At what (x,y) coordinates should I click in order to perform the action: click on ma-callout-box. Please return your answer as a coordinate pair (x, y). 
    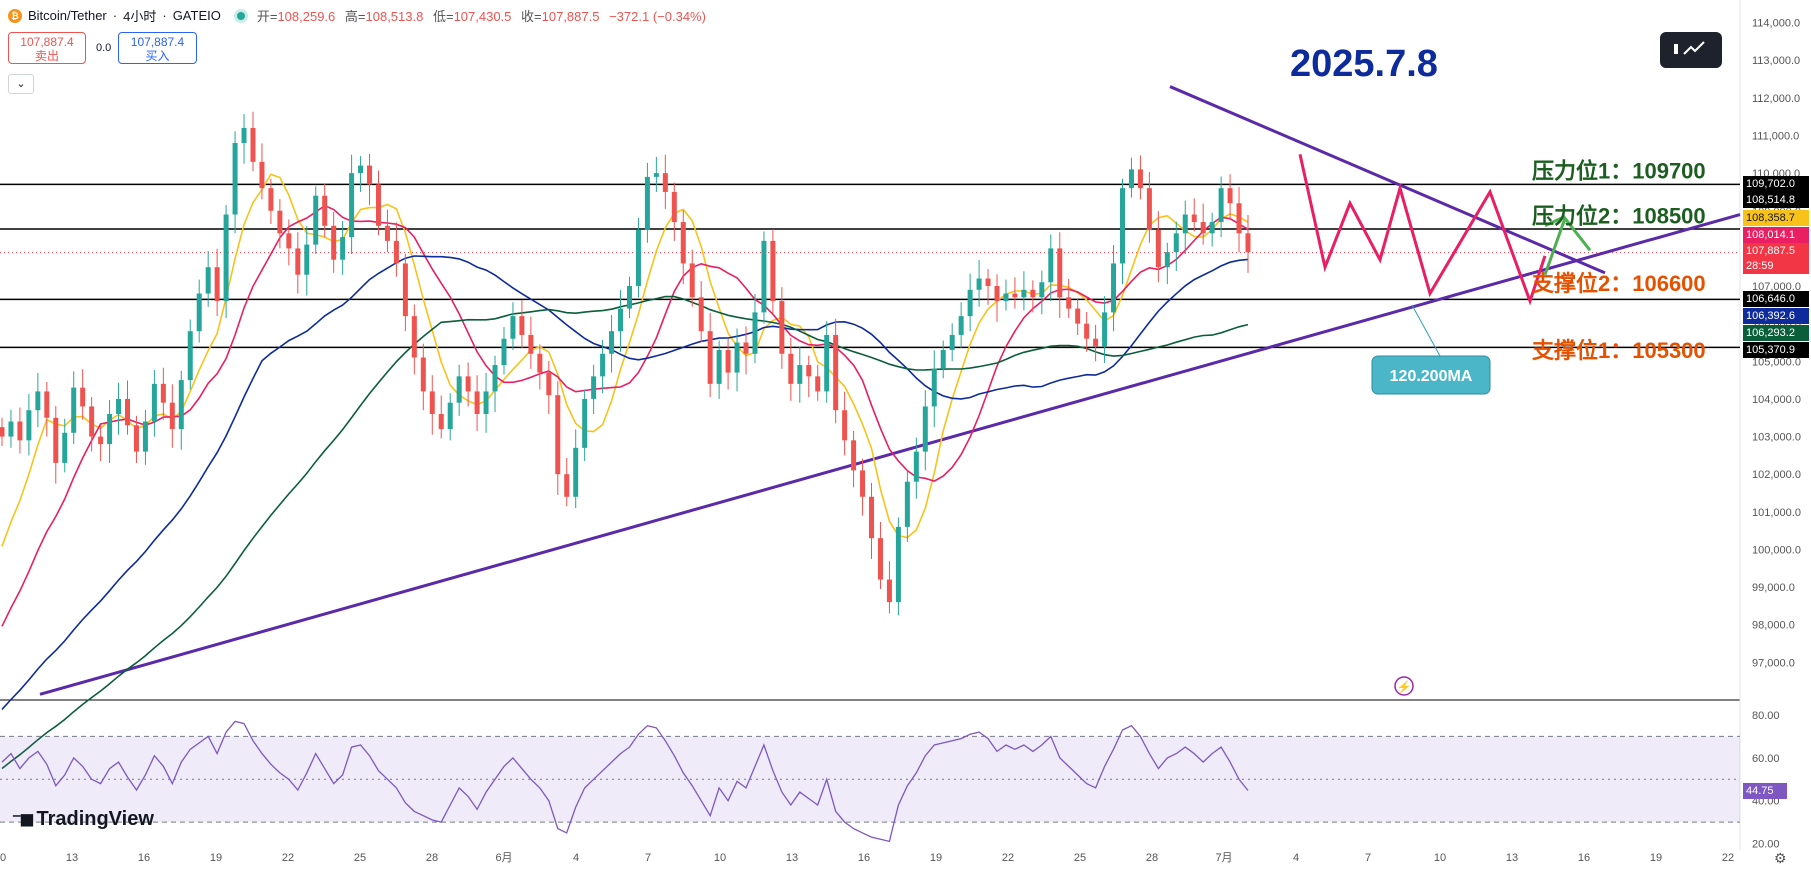
    Looking at the image, I should click on (1431, 375).